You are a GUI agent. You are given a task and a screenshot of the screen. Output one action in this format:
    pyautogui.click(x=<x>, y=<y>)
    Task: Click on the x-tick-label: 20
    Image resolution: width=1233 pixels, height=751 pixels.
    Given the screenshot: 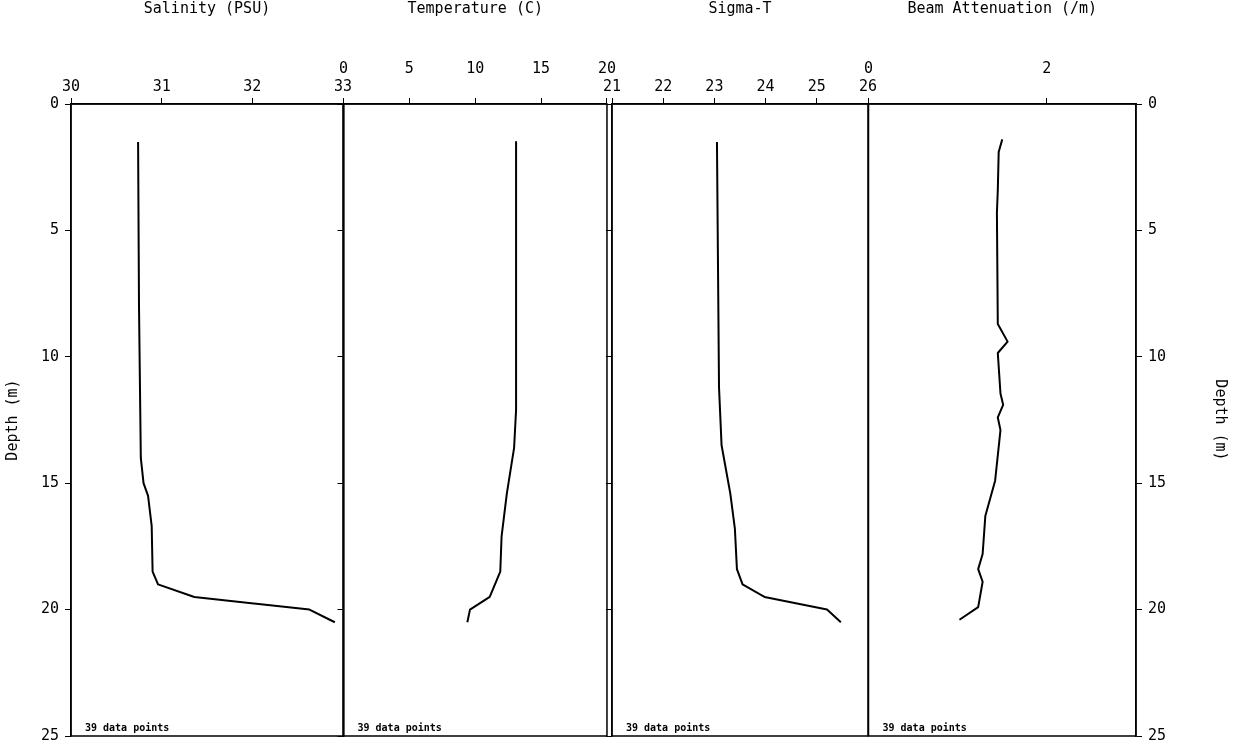 What is the action you would take?
    pyautogui.click(x=606, y=67)
    